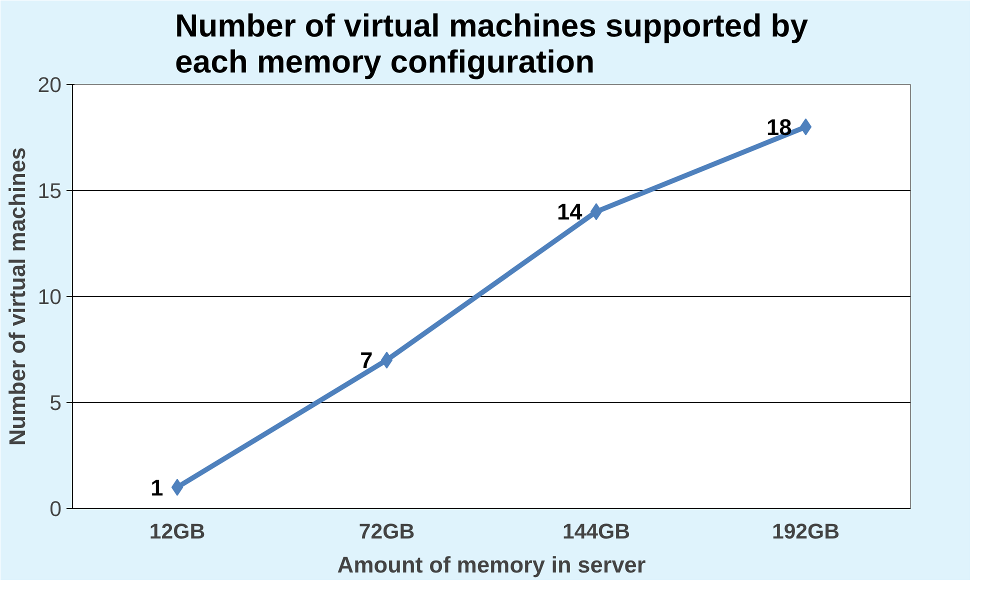 This screenshot has height=593, width=982. I want to click on y-tick-label: 10, so click(50, 297).